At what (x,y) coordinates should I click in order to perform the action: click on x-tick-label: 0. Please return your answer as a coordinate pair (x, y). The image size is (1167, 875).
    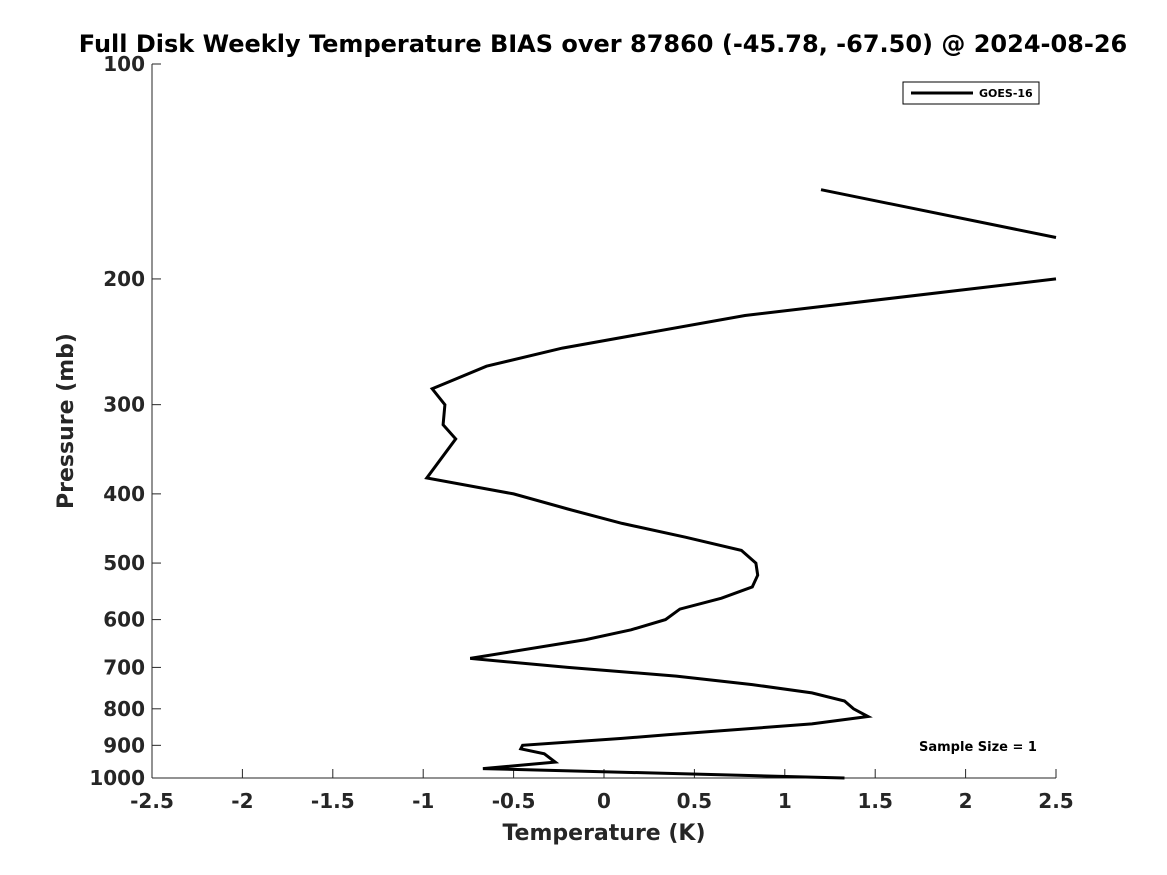
    Looking at the image, I should click on (604, 801).